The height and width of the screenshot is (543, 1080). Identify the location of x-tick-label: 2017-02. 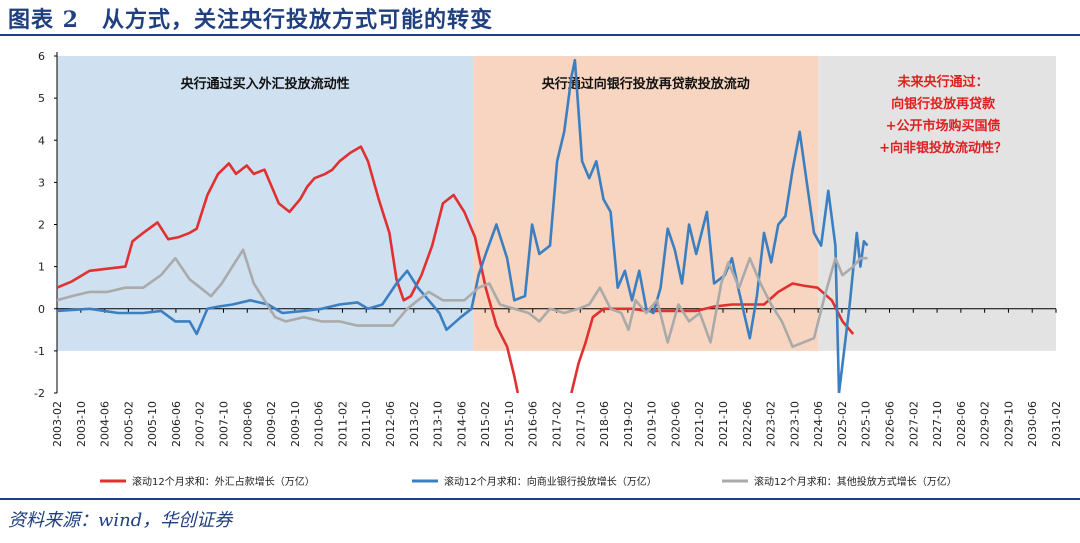
(557, 424).